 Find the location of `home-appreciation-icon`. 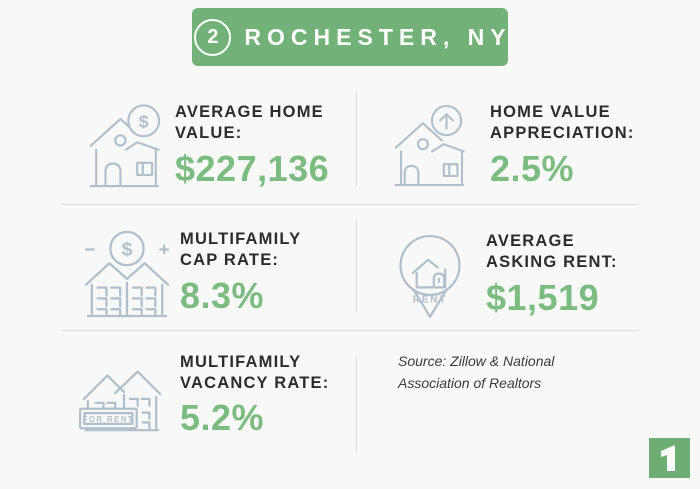

home-appreciation-icon is located at coordinates (432, 146).